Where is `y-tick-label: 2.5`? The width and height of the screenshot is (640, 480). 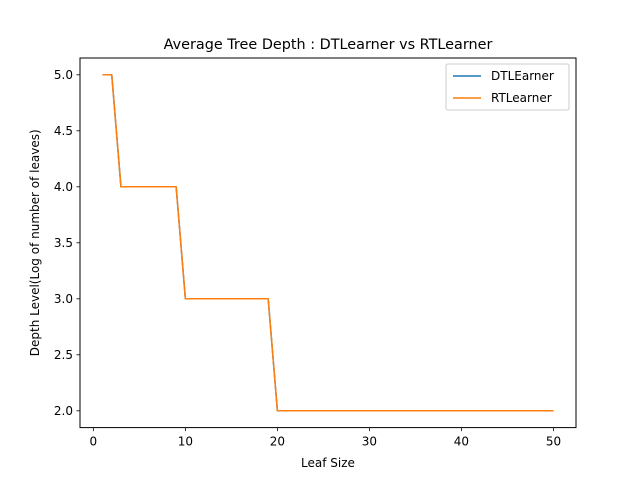 y-tick-label: 2.5 is located at coordinates (63, 355).